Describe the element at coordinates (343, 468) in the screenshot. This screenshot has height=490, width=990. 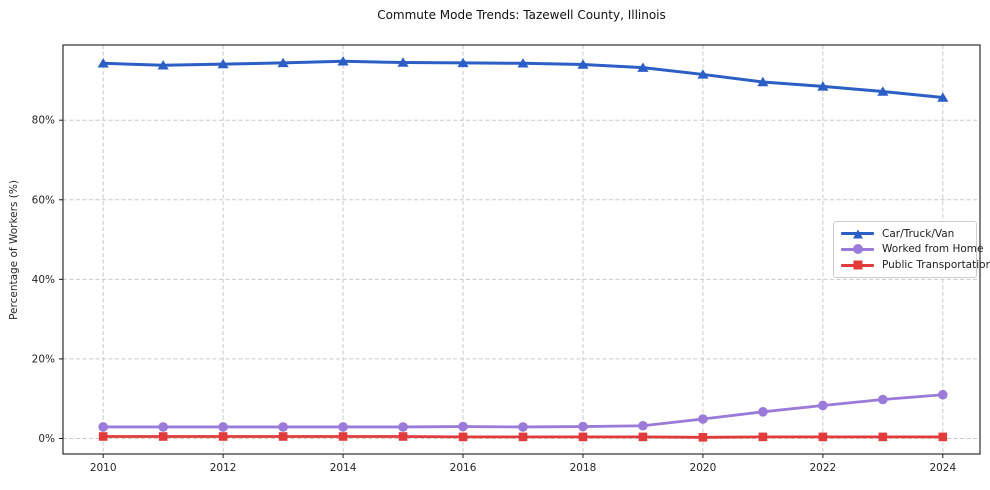
I see `x-tick-label: 2014` at that location.